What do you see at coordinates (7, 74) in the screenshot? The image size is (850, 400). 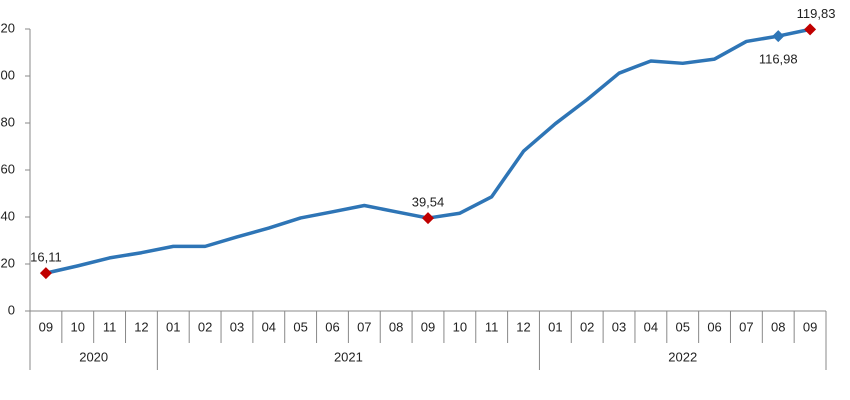 I see `y-tick-label: 100` at bounding box center [7, 74].